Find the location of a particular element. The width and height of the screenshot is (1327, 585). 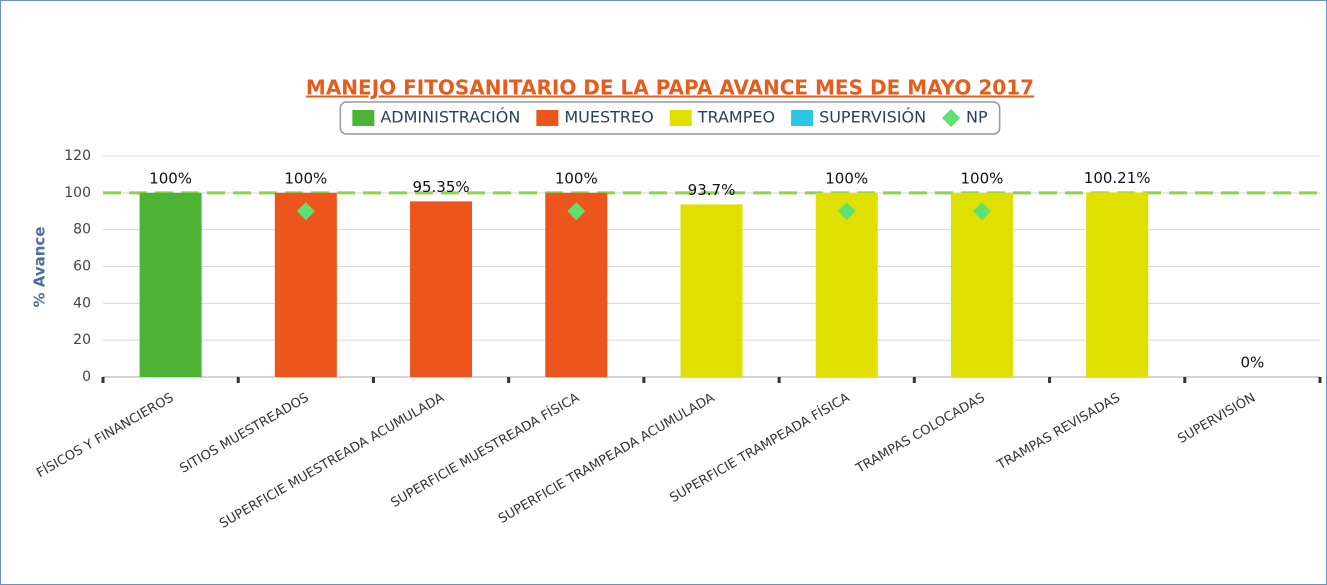

legend-label: SUPERVISIÓN is located at coordinates (872, 117).